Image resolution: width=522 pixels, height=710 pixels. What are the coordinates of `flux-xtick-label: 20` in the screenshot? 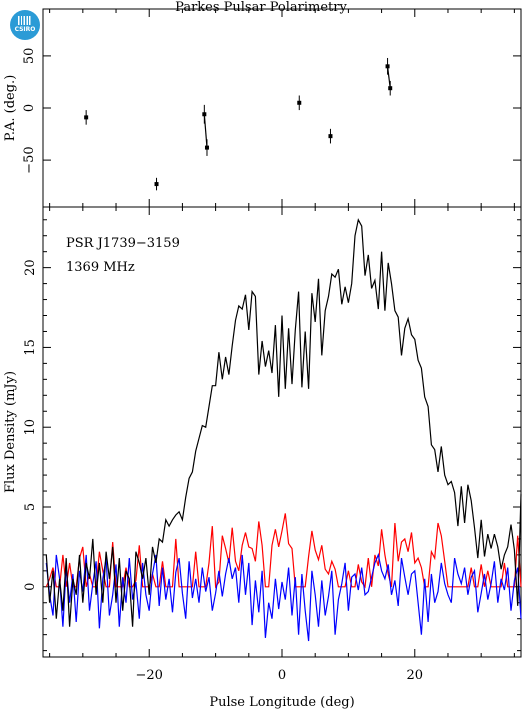 It's located at (415, 675).